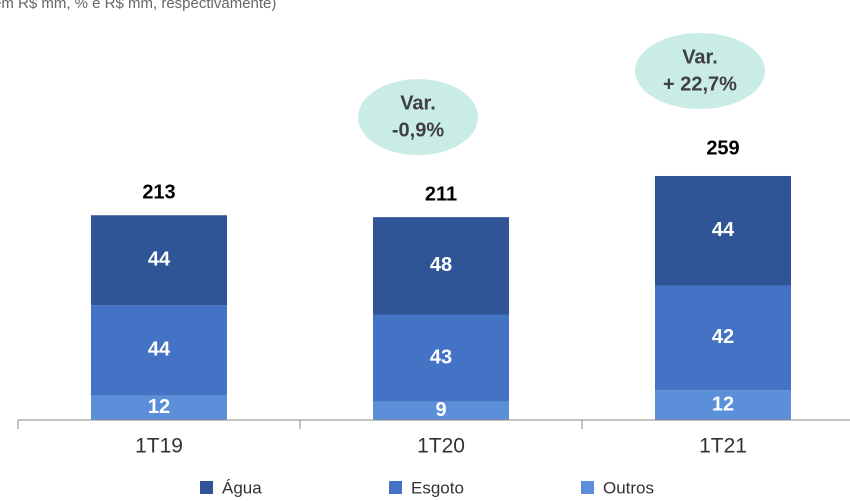 This screenshot has width=850, height=501. I want to click on segment-label: 48, so click(441, 265).